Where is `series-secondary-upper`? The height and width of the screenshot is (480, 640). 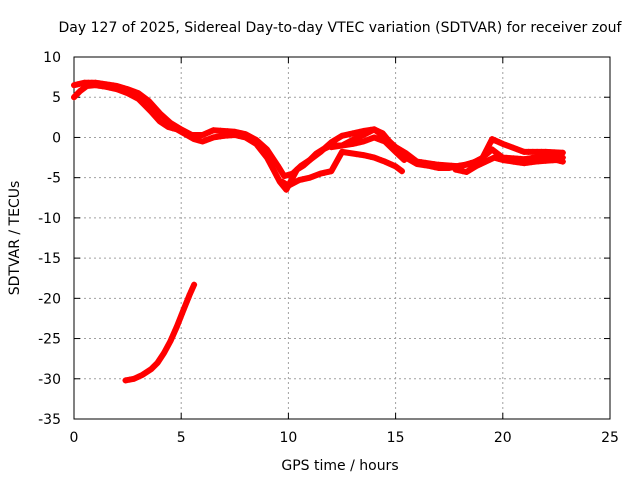 series-secondary-upper is located at coordinates (368, 148).